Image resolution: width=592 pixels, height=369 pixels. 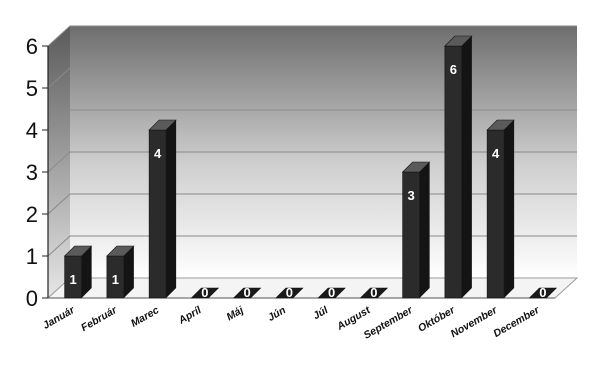 What do you see at coordinates (32, 256) in the screenshot?
I see `y-tick-label: 1` at bounding box center [32, 256].